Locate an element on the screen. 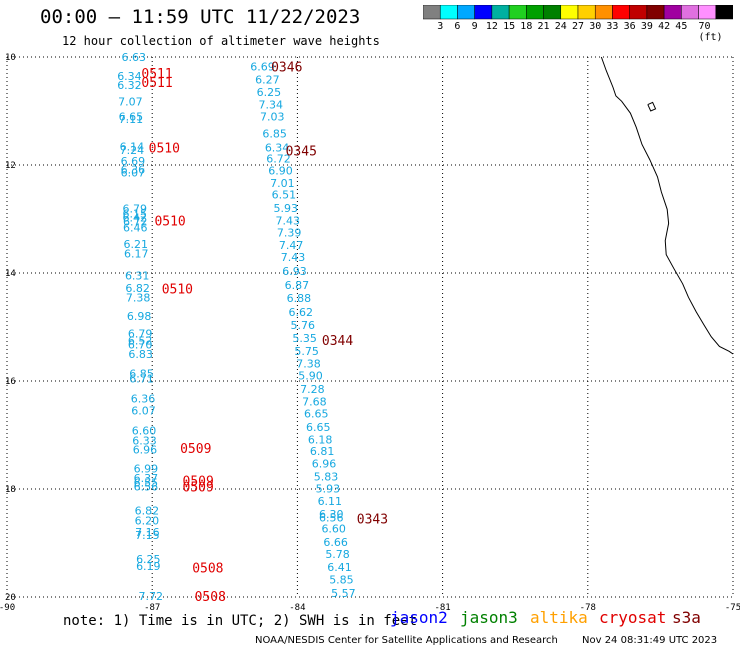 This screenshot has height=650, width=740. wave-height-value: 6.55 is located at coordinates (146, 483).